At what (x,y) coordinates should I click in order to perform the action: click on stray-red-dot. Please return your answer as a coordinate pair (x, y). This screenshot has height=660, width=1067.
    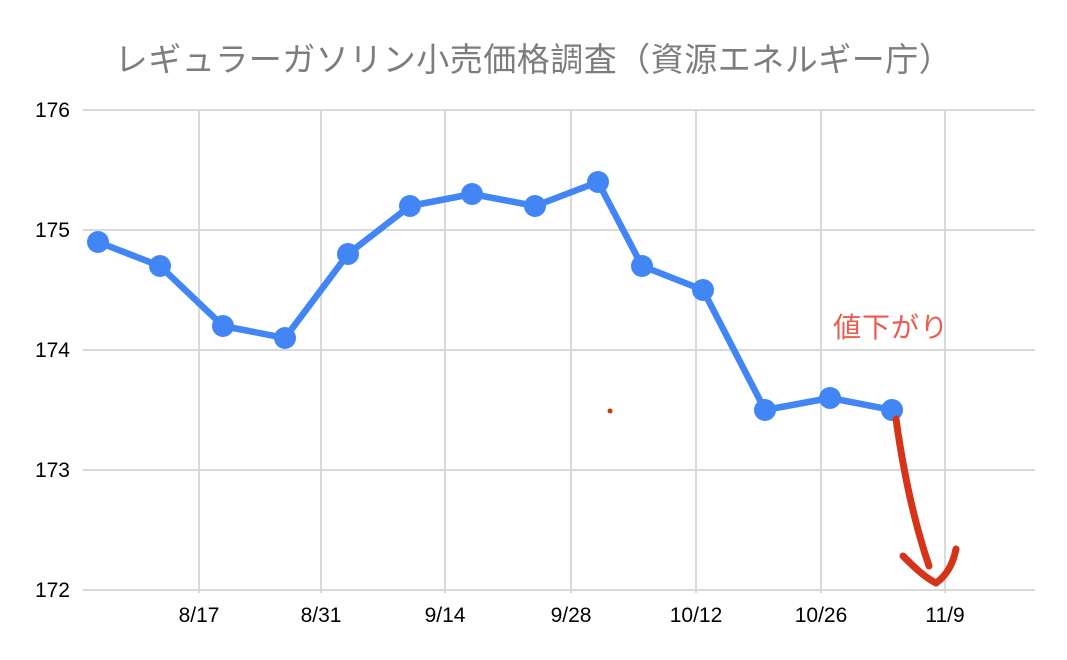
    Looking at the image, I should click on (610, 411).